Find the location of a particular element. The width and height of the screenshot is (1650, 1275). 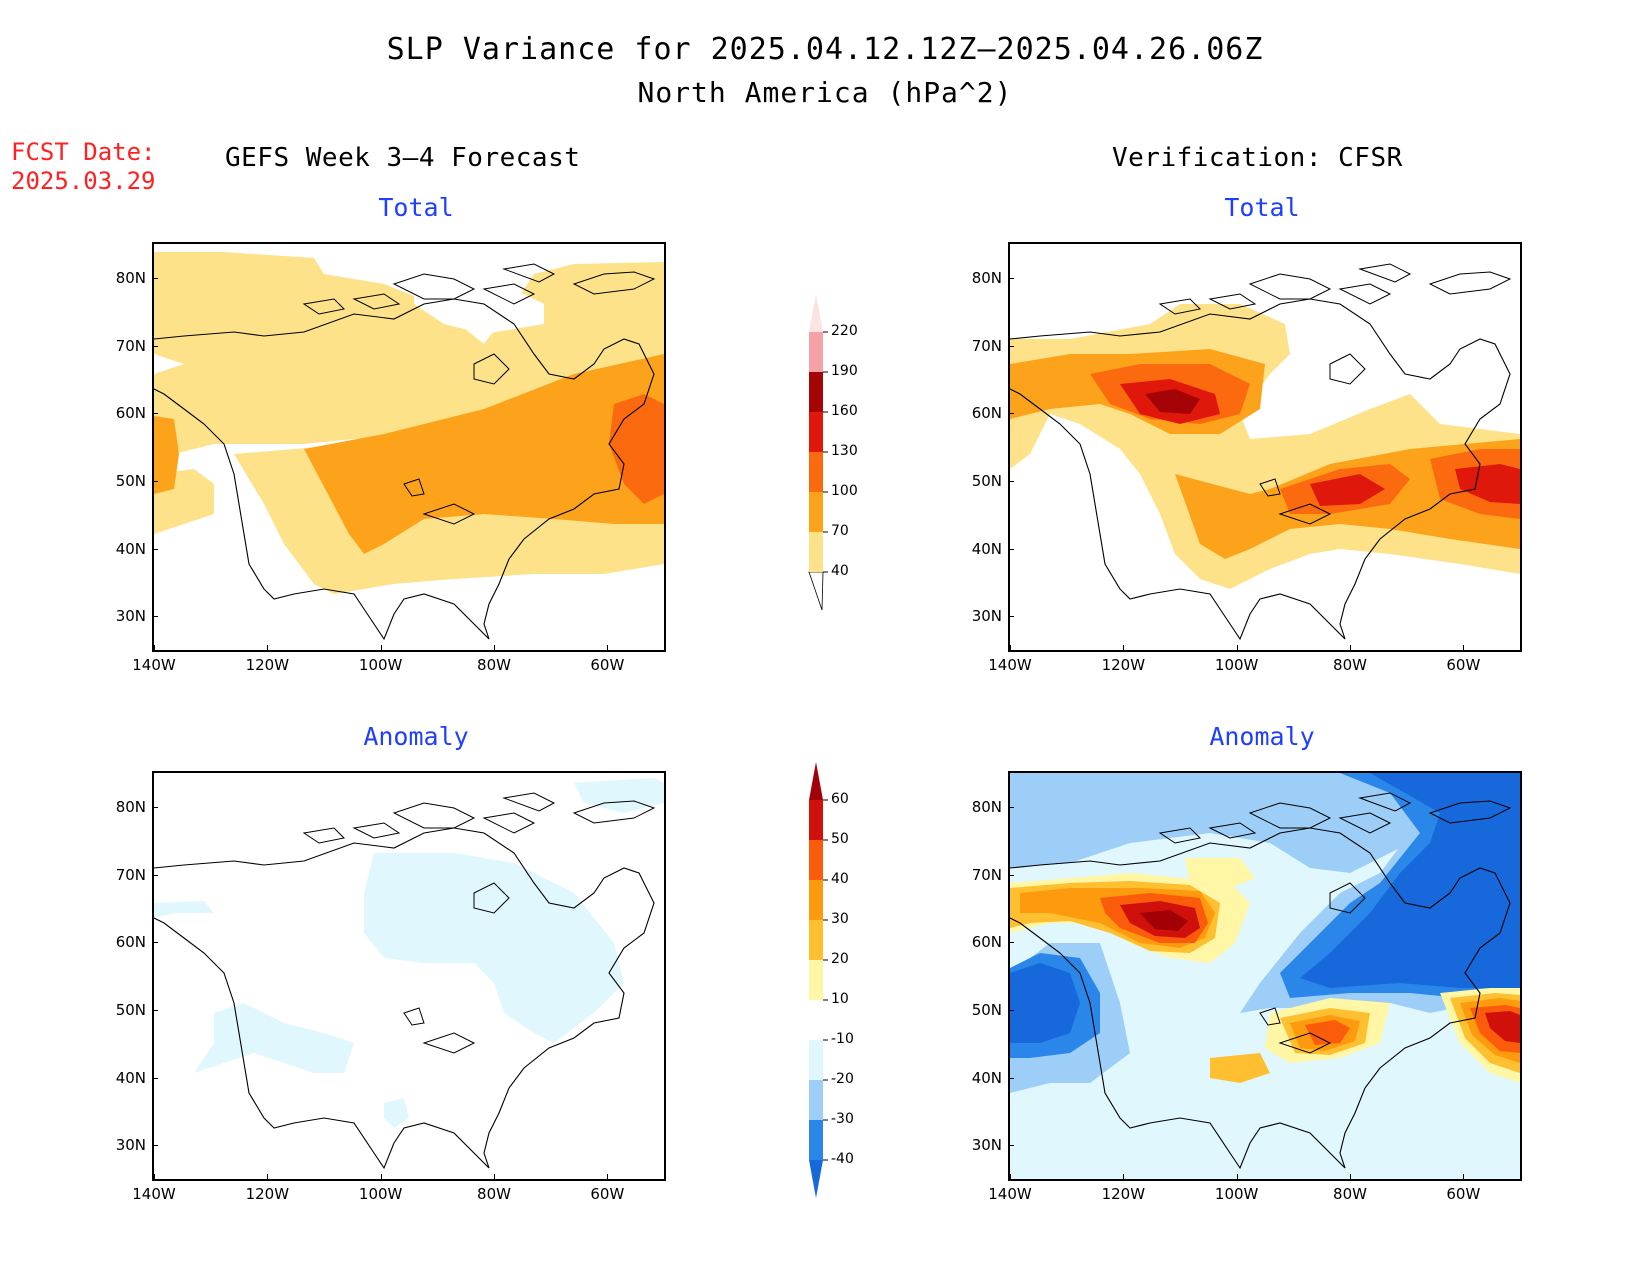

colorbar-anomaly-label: -40 is located at coordinates (842, 1159).